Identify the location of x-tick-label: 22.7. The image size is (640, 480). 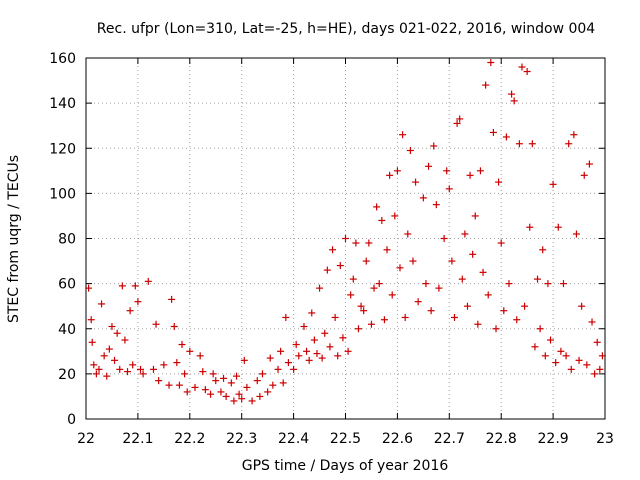
(449, 439).